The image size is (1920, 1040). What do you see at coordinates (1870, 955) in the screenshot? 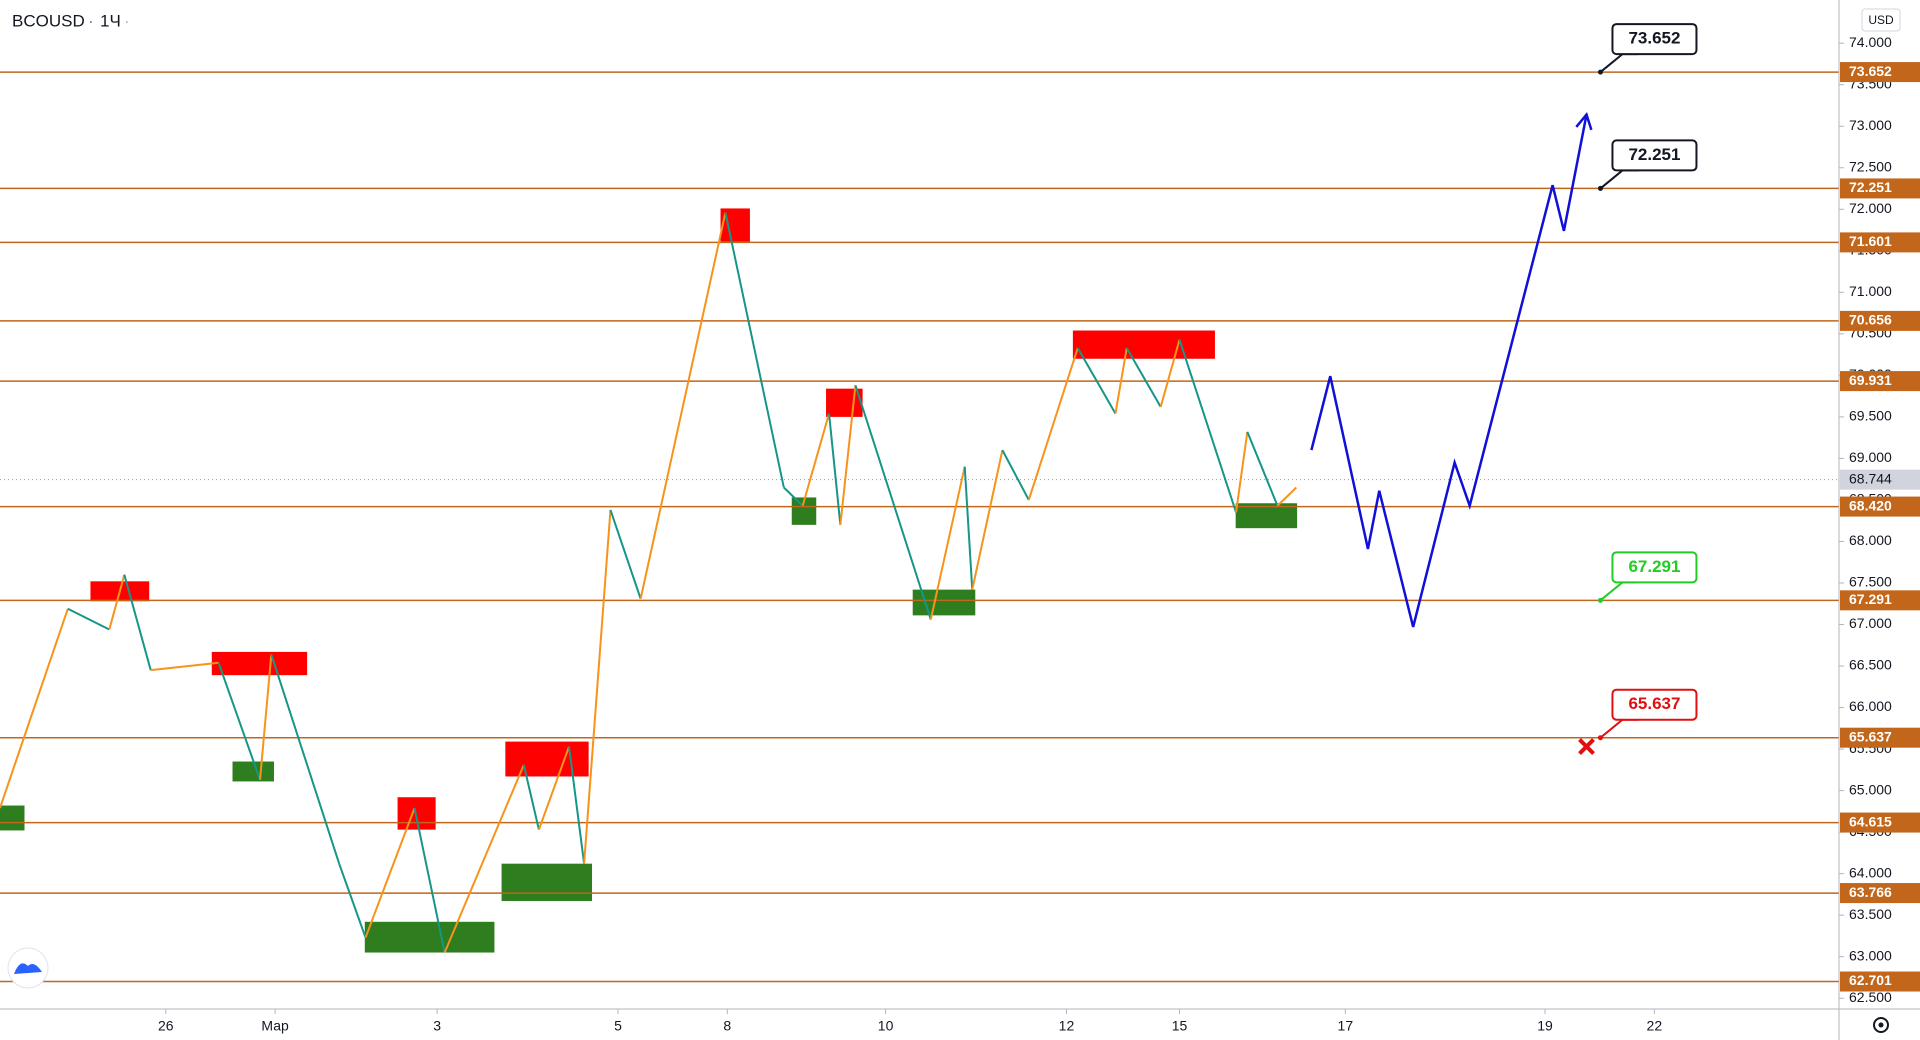
I see `y-tick-label: 63.000` at bounding box center [1870, 955].